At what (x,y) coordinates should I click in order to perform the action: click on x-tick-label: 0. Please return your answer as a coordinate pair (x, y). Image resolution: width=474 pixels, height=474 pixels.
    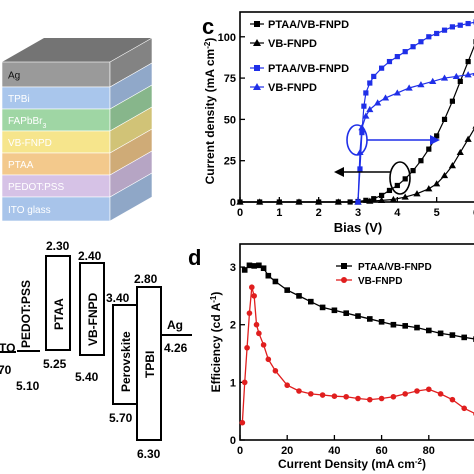
    Looking at the image, I should click on (240, 451).